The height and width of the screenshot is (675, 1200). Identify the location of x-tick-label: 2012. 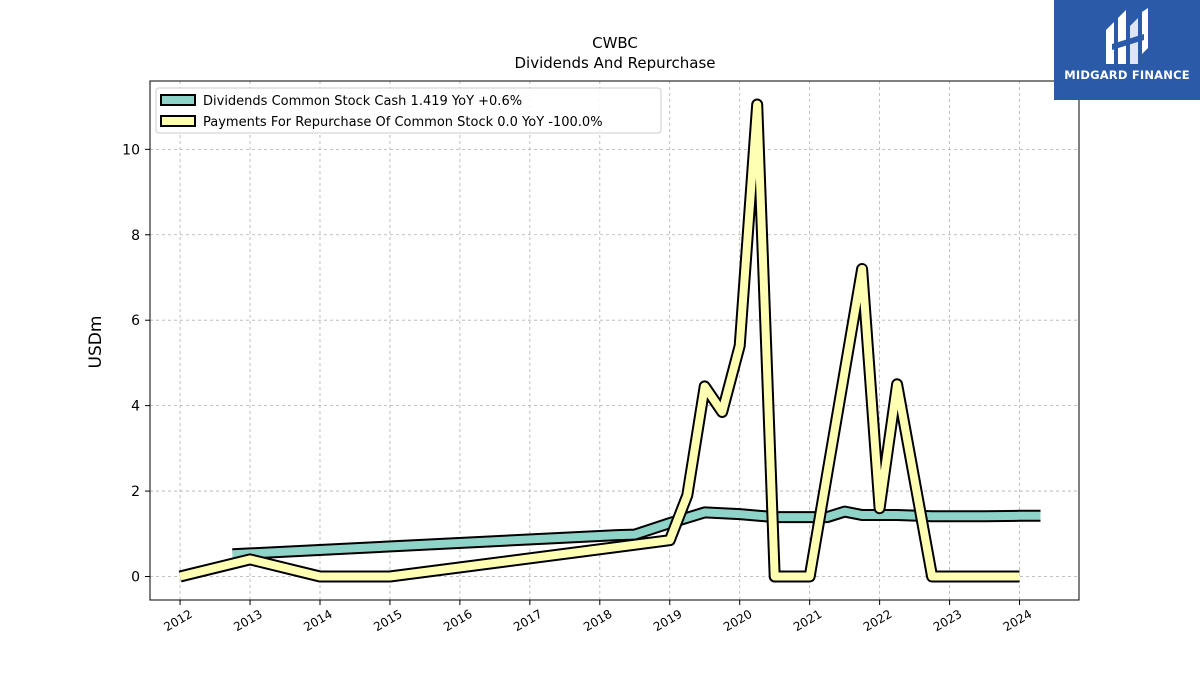
(177, 620).